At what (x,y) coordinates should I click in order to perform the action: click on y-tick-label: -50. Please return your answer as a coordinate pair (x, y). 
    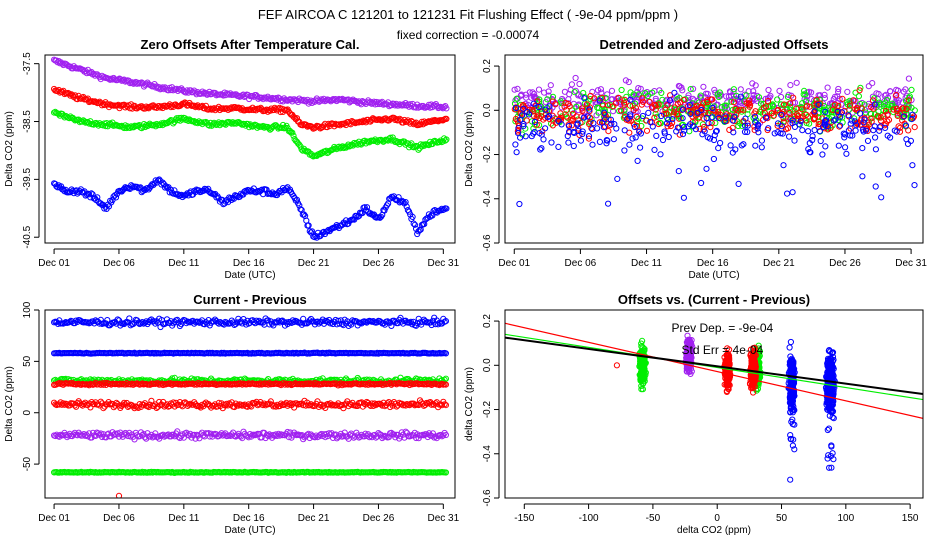
    Looking at the image, I should click on (27, 463).